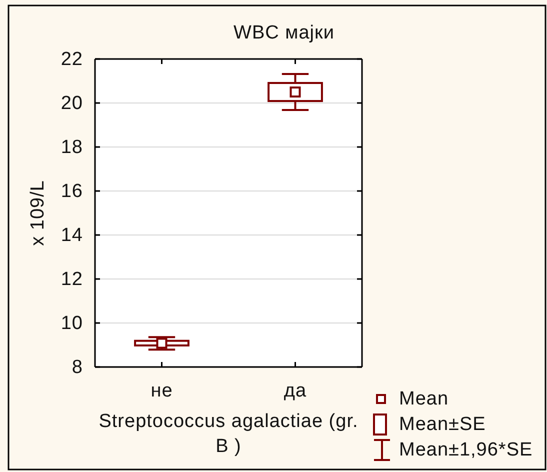  I want to click on y-axis-title: x 109/L, so click(38, 213).